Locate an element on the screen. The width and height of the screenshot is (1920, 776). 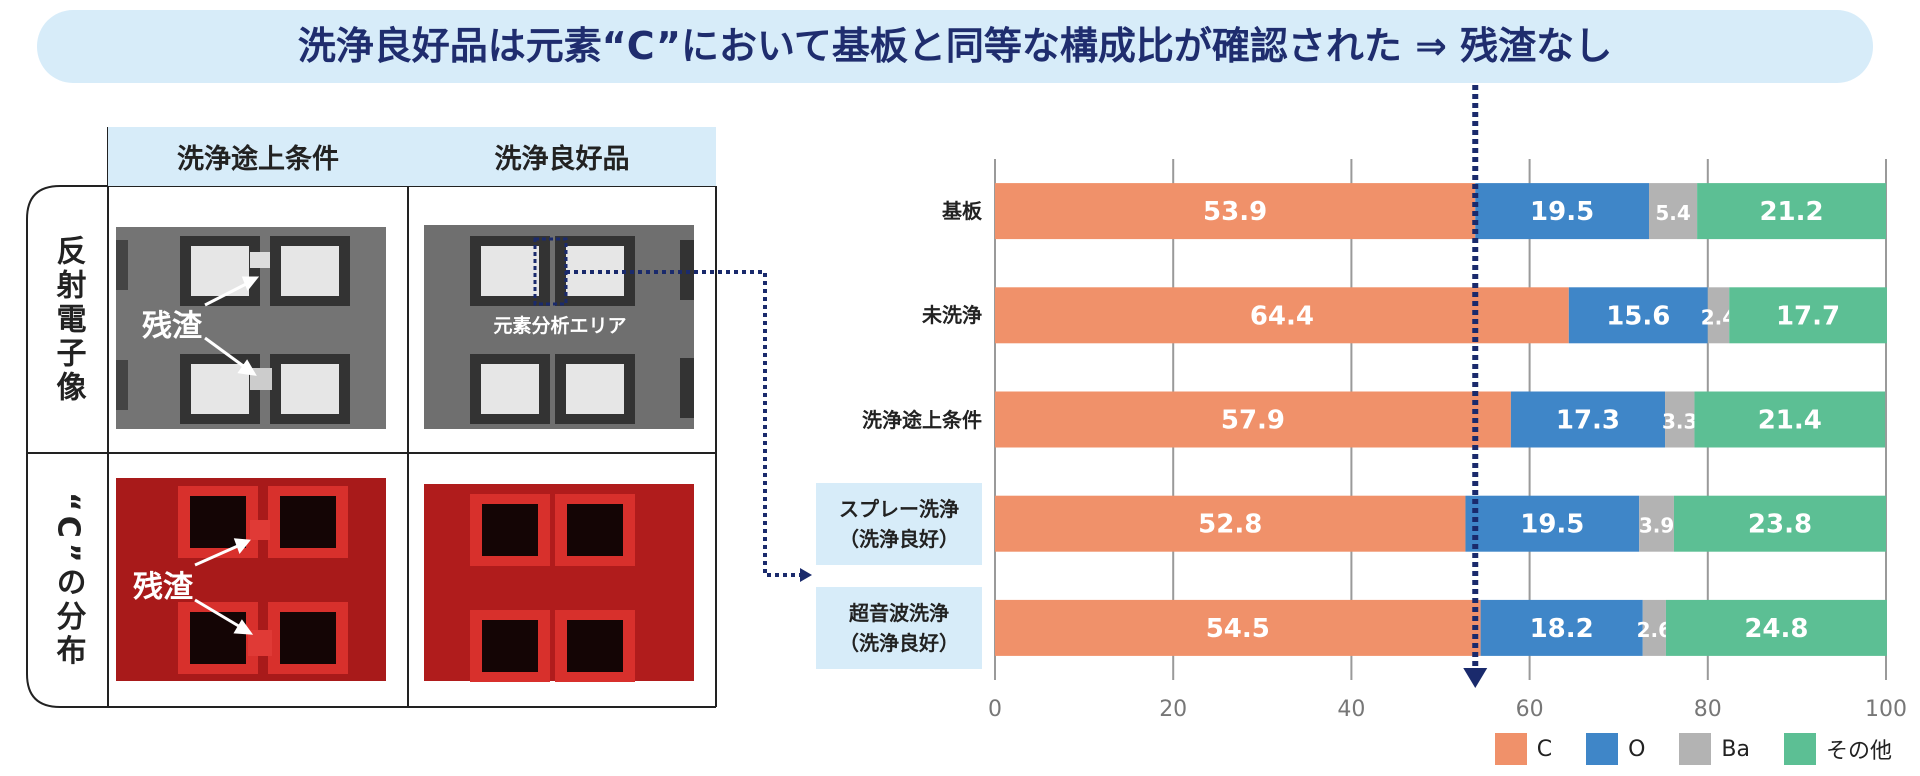
annotation-area: 元素分析エリア is located at coordinates (559, 325).